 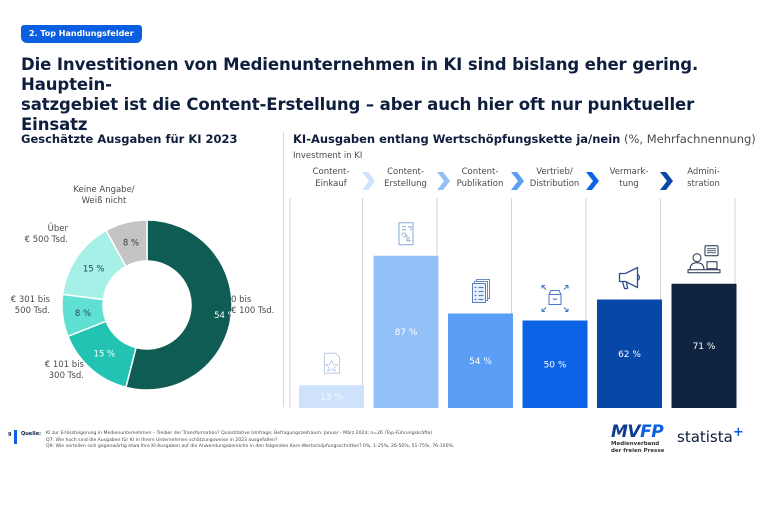 What do you see at coordinates (554, 184) in the screenshot?
I see `step-label-line: Distribution` at bounding box center [554, 184].